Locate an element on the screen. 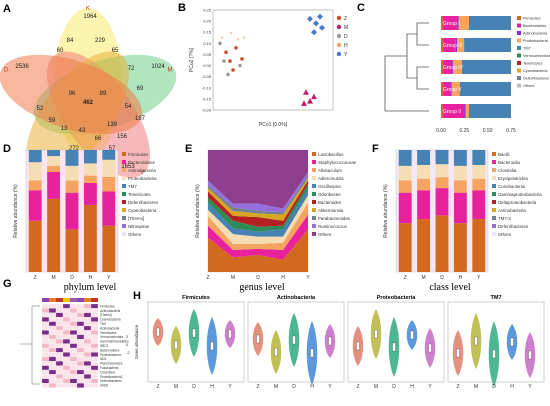 Image resolution: width=550 pixels, height=406 pixels. x-tick-label: 0.00 is located at coordinates (441, 131).